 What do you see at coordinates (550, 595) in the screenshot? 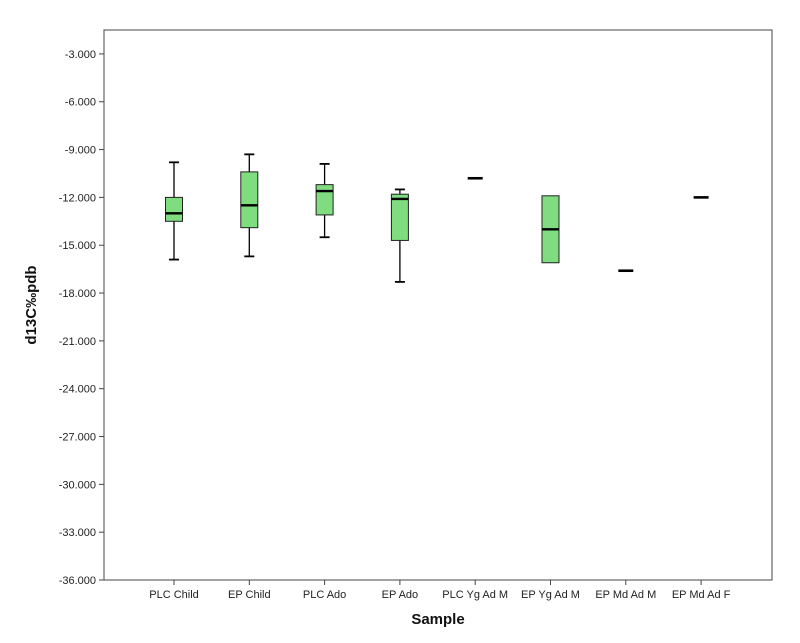
I see `x-tick-label: EP Yg Ad M` at bounding box center [550, 595].